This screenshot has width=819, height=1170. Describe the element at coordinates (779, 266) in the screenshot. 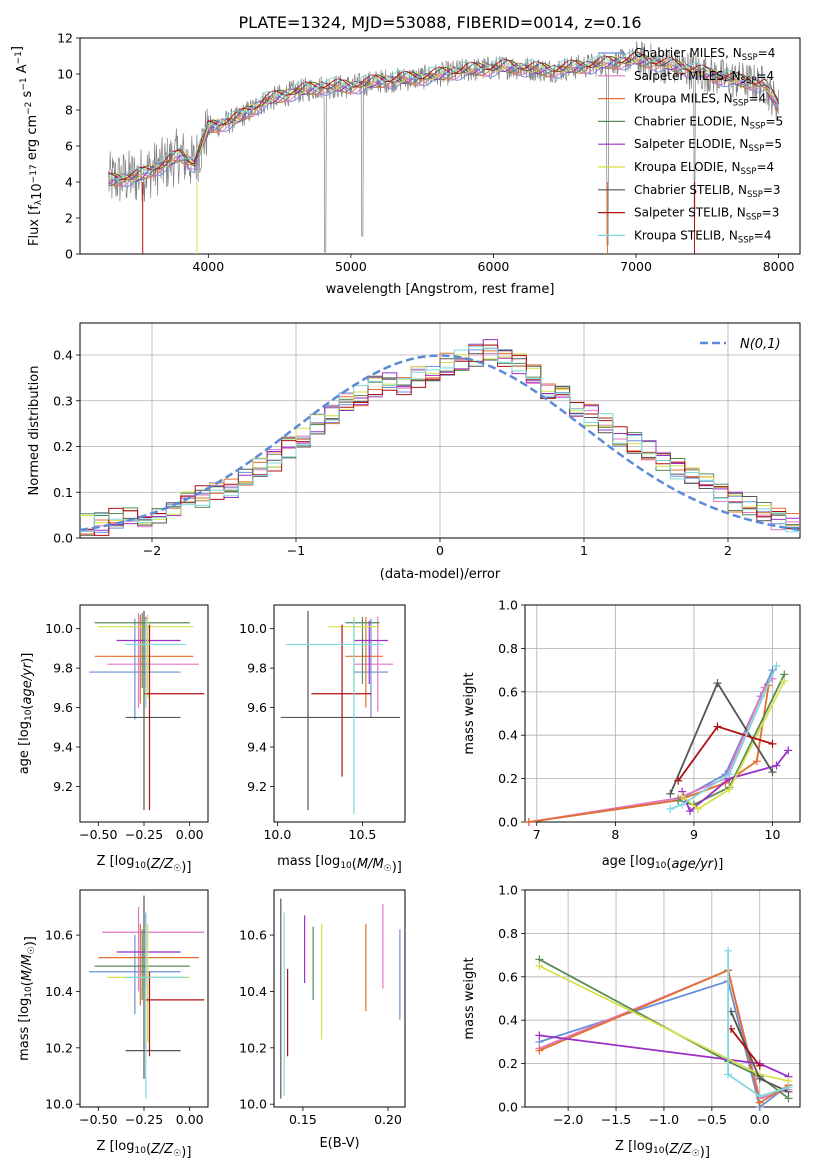

I see `x-tick-label: 8000` at that location.